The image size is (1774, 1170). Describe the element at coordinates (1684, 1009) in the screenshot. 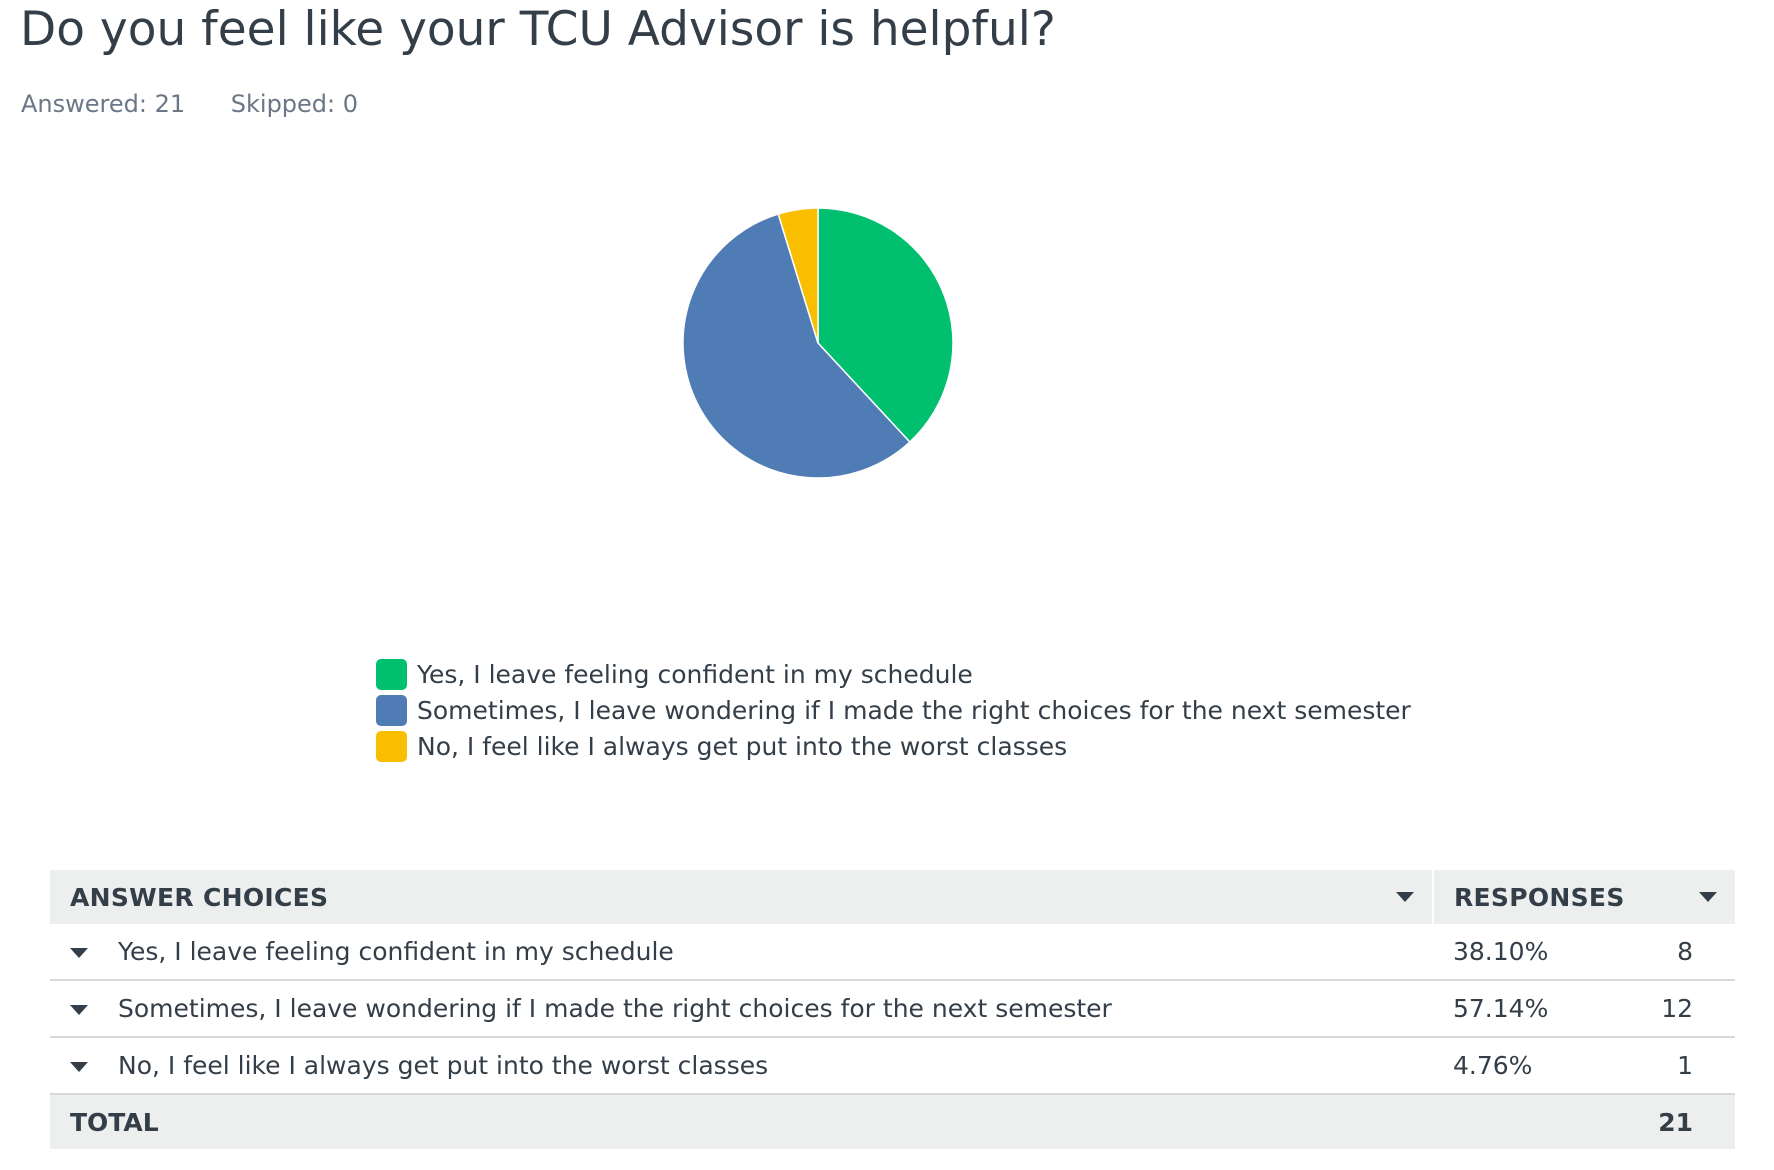

I see `response-count: 12` at that location.